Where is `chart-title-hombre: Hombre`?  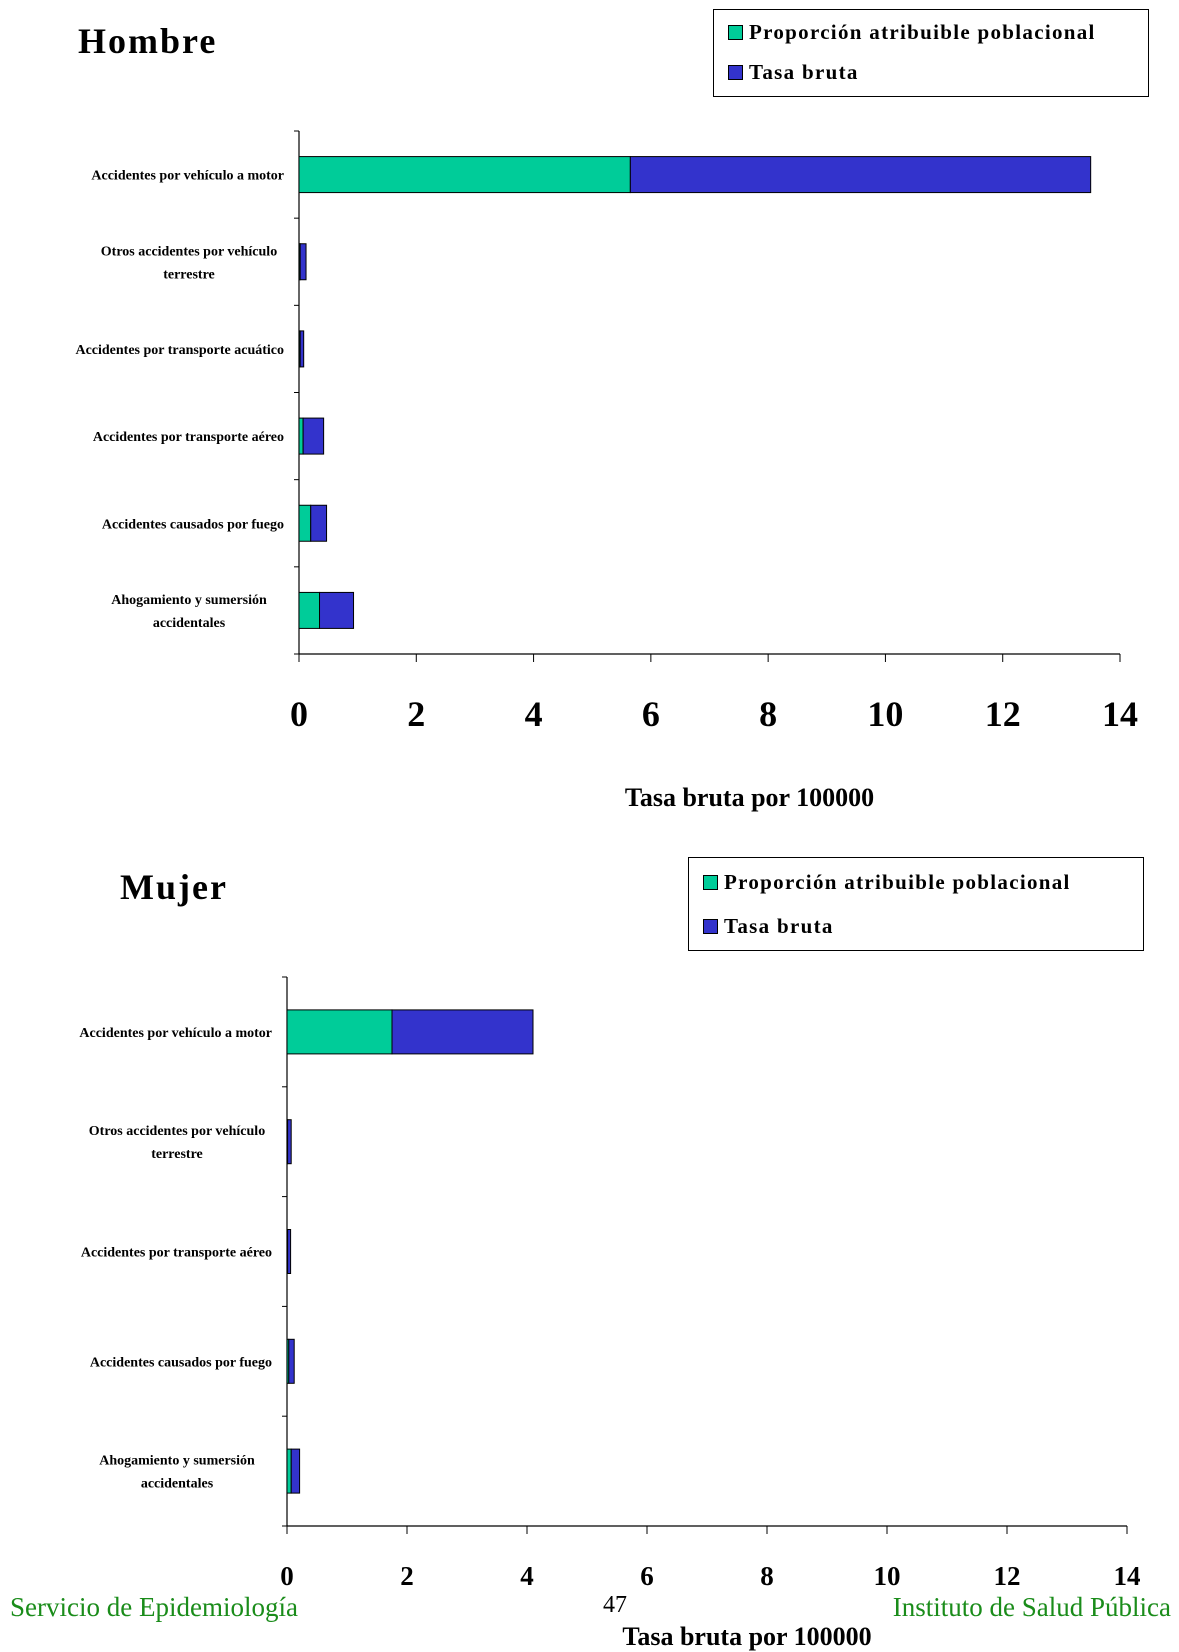
chart-title-hombre: Hombre is located at coordinates (148, 41).